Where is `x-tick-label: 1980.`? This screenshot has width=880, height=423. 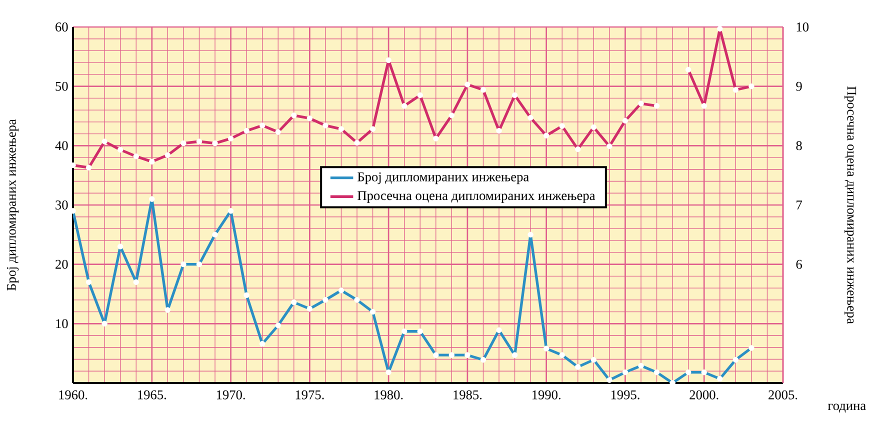
x-tick-label: 1980. is located at coordinates (388, 395).